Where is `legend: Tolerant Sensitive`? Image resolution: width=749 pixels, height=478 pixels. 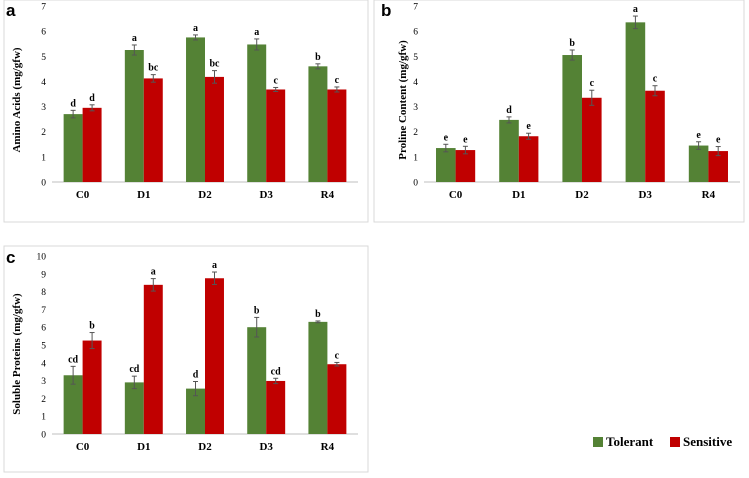 legend: Tolerant Sensitive is located at coordinates (662, 441).